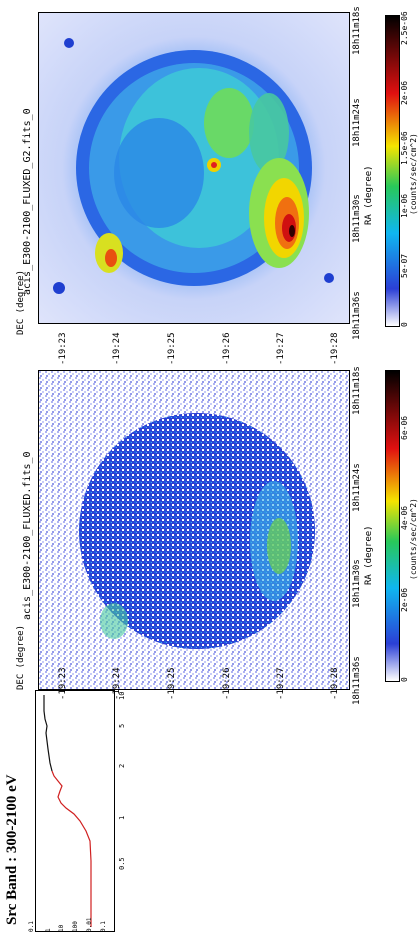 This screenshot has height=935, width=418. What do you see at coordinates (404, 148) in the screenshot?
I see `image2-cb-tick-3: 1.5e-06` at bounding box center [404, 148].